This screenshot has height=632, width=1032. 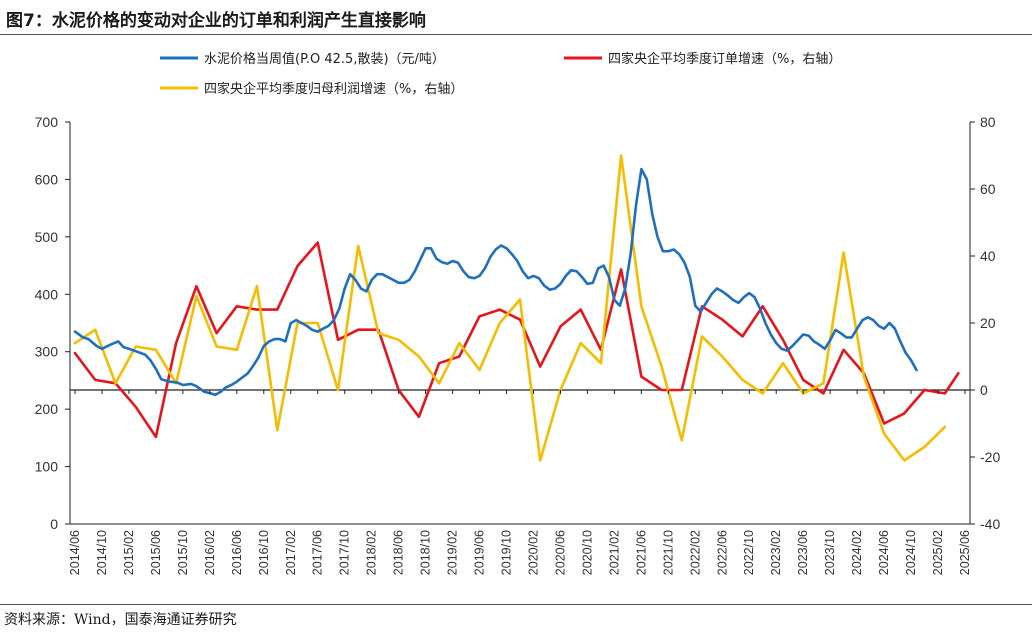 I want to click on left-tick-label: 200, so click(x=47, y=409).